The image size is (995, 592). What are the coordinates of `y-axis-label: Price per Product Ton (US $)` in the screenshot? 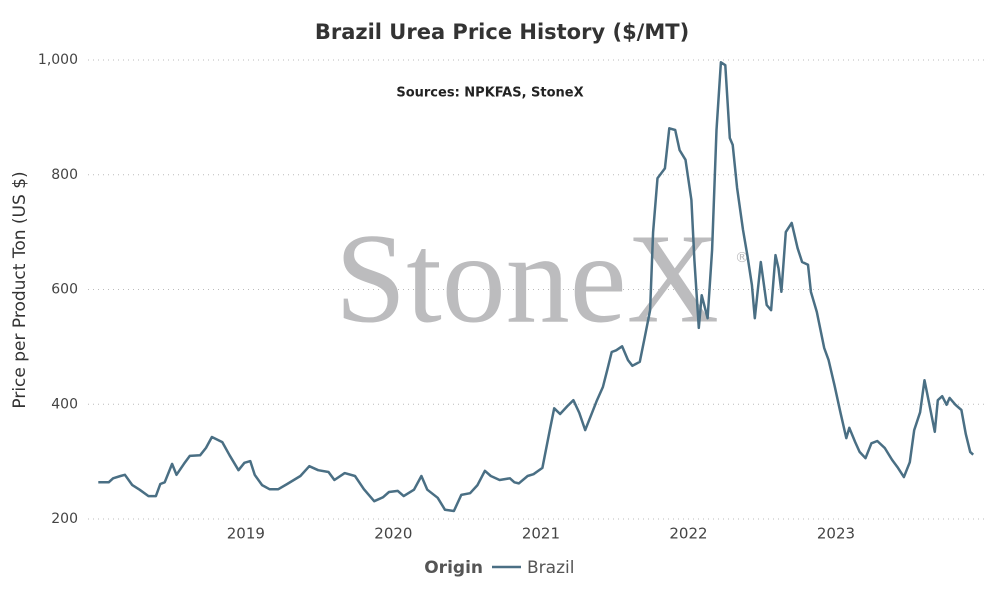 It's located at (20, 289).